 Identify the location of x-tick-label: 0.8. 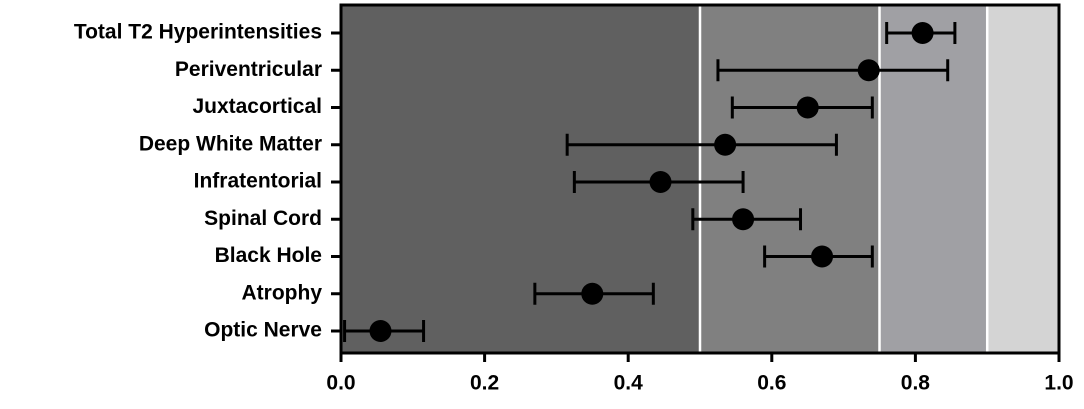
(916, 383).